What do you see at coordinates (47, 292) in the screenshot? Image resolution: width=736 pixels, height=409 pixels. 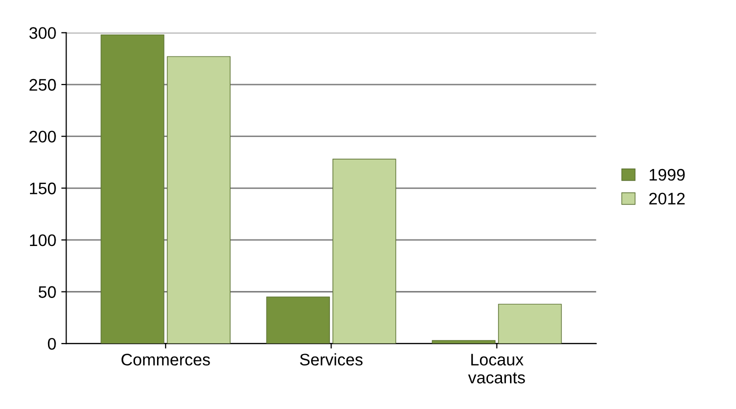 I see `y-tick-label: 50` at bounding box center [47, 292].